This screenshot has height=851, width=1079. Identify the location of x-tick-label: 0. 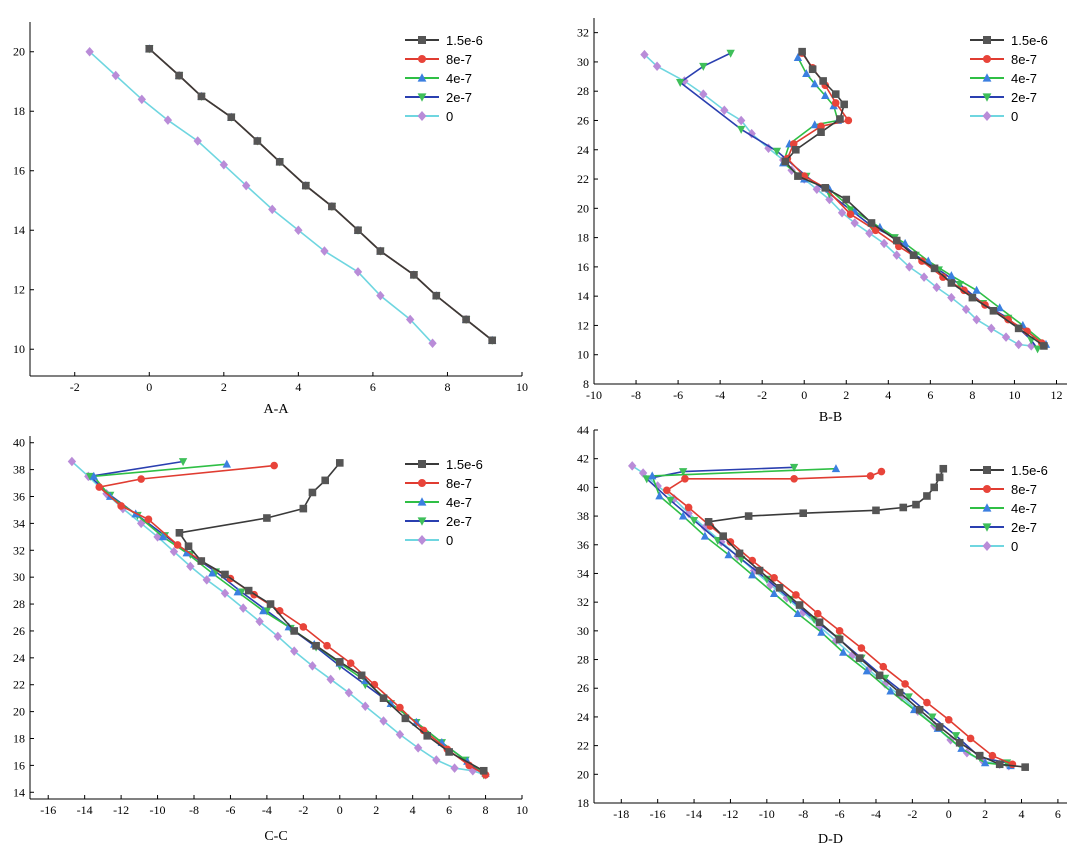
(949, 814).